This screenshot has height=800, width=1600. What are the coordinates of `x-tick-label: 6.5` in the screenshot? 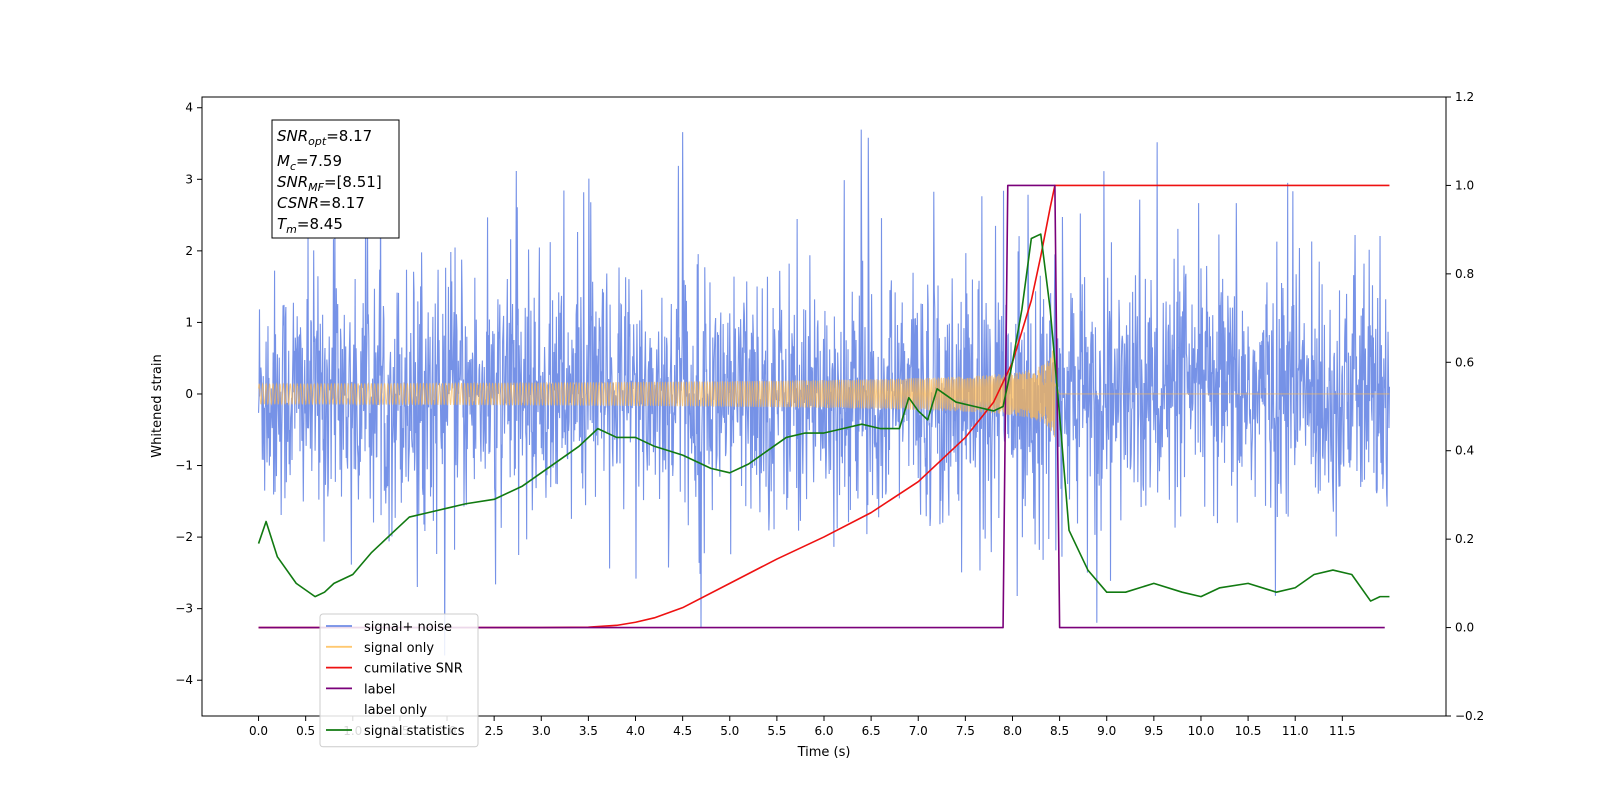 It's located at (871, 731).